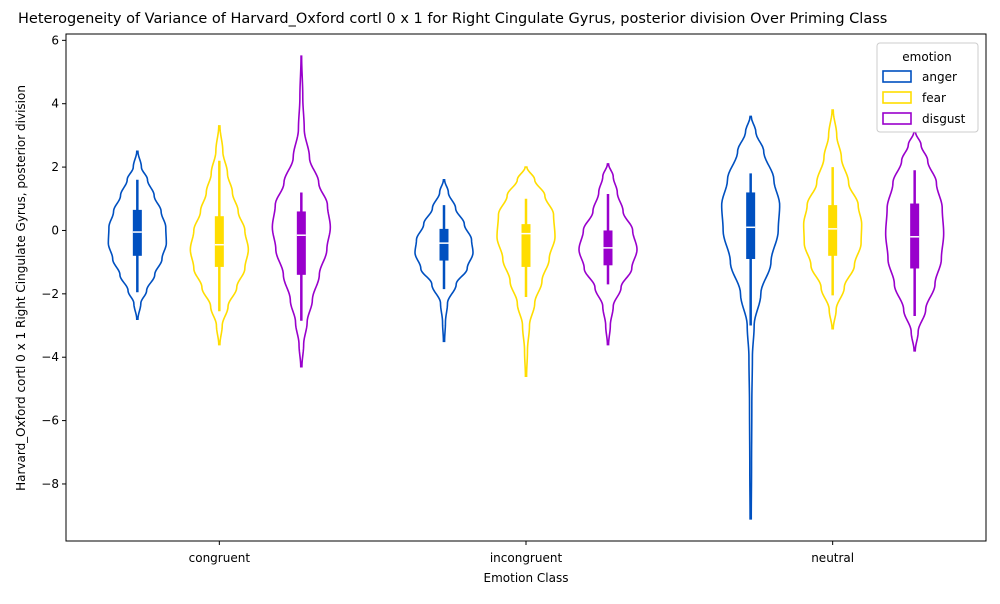  Describe the element at coordinates (914, 98) in the screenshot. I see `legend-entry-fear: fear` at that location.